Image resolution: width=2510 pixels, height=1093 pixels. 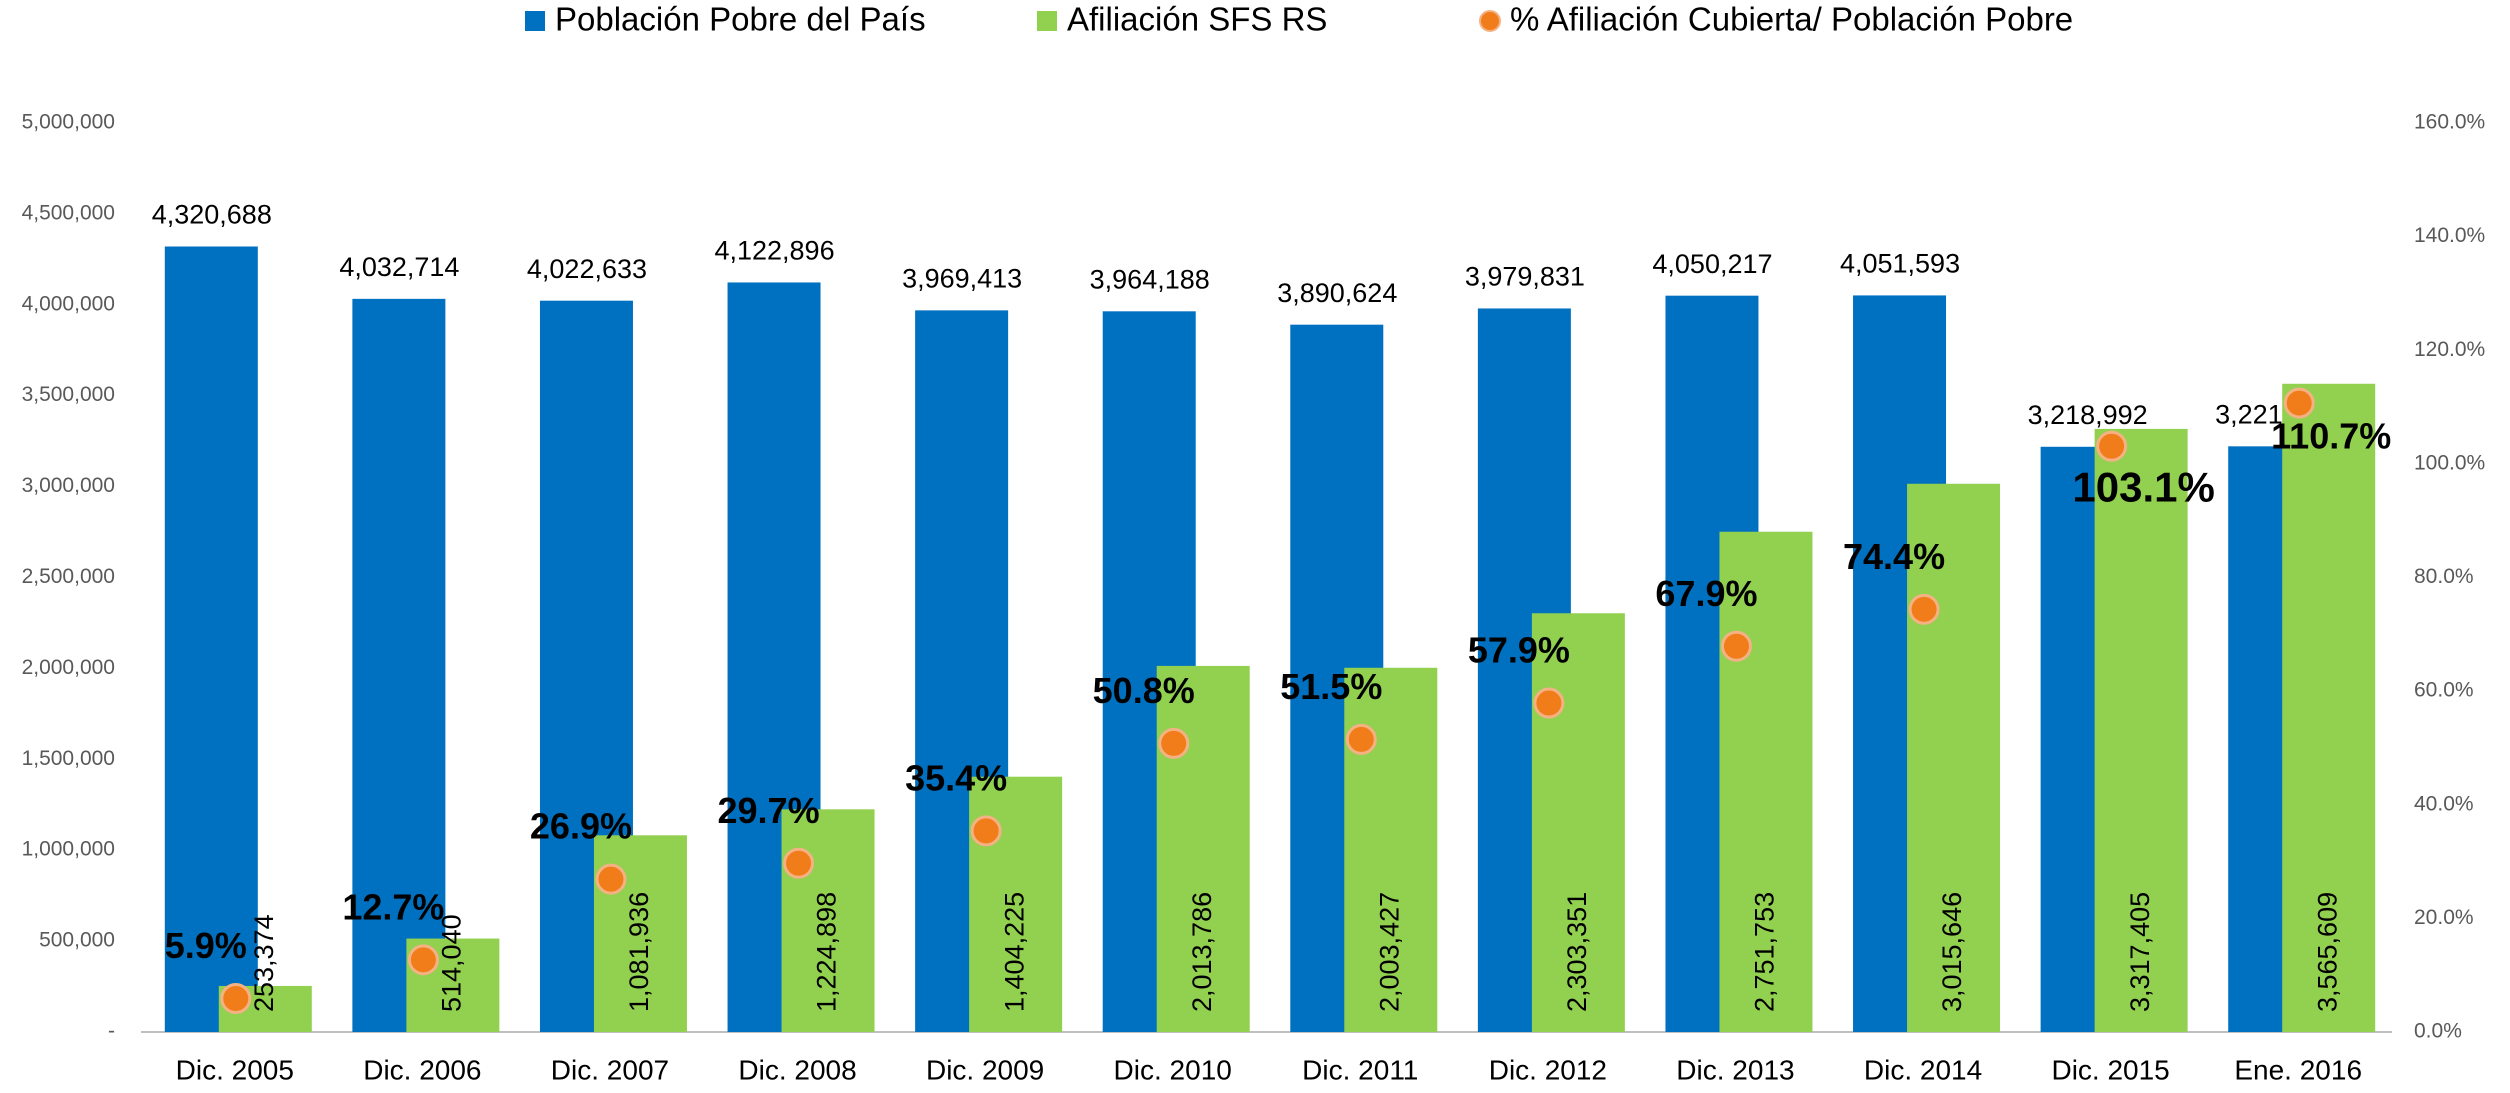 What do you see at coordinates (1014, 952) in the screenshot?
I see `bar-label: 1,404,225` at bounding box center [1014, 952].